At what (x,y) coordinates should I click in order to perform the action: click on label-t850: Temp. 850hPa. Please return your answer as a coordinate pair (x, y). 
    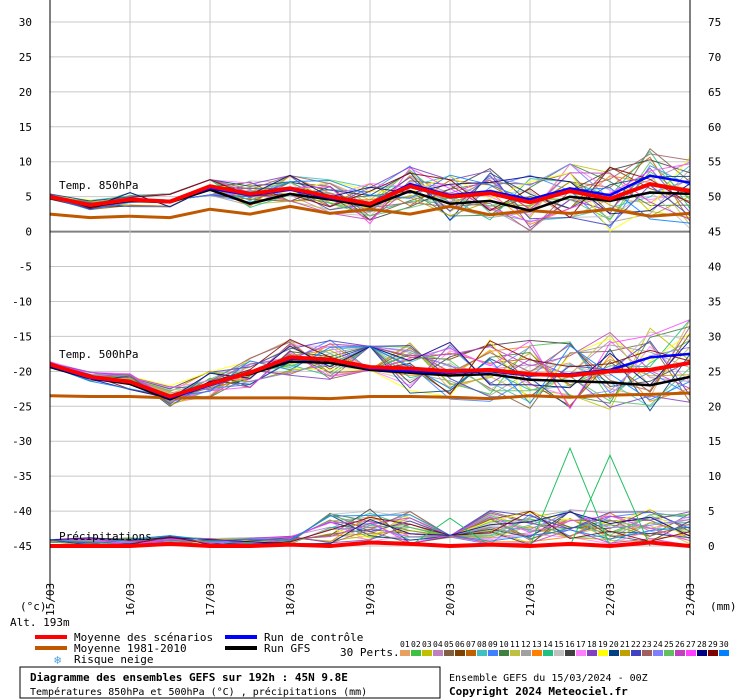
    Looking at the image, I should click on (98, 185).